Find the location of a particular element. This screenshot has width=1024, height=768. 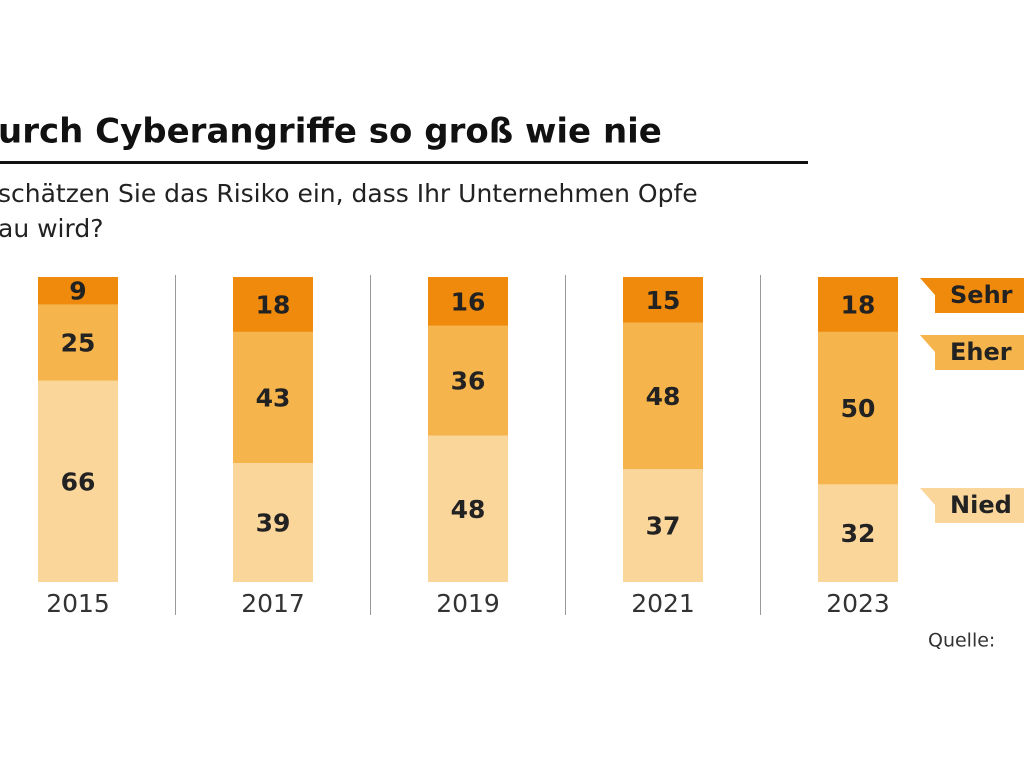

value-label: 9 is located at coordinates (77, 291).